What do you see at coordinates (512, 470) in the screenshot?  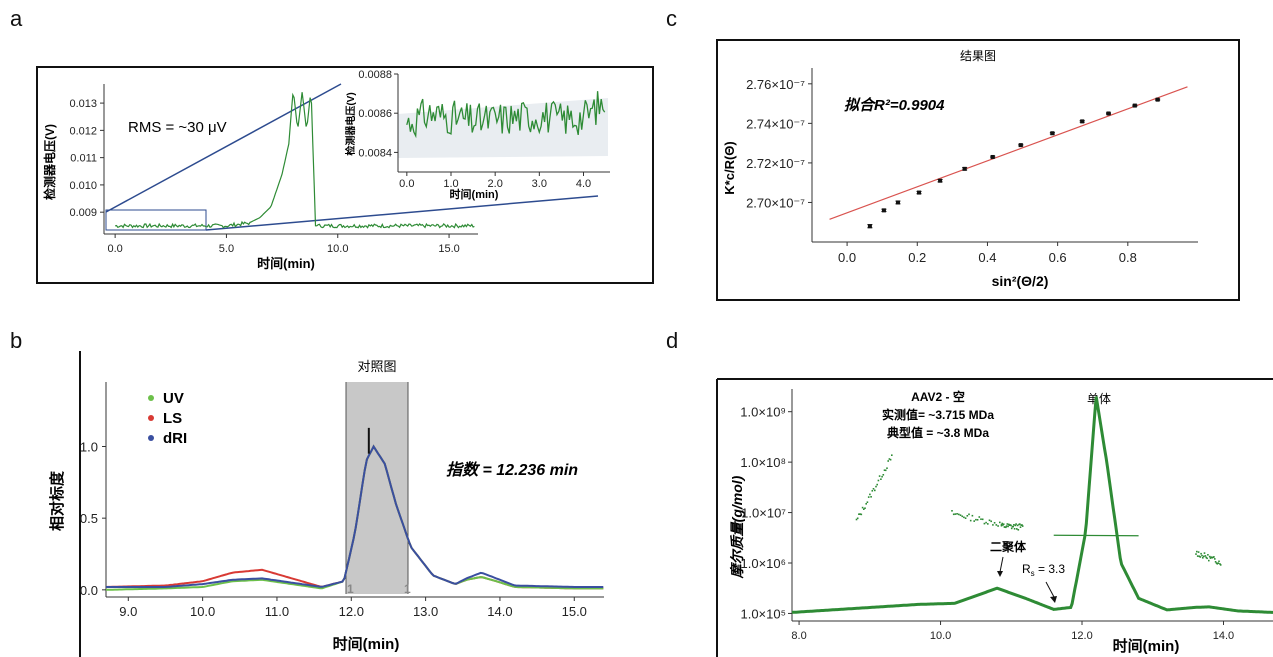 I see `b-index-annotation: 指数 = 12.236 min` at bounding box center [512, 470].